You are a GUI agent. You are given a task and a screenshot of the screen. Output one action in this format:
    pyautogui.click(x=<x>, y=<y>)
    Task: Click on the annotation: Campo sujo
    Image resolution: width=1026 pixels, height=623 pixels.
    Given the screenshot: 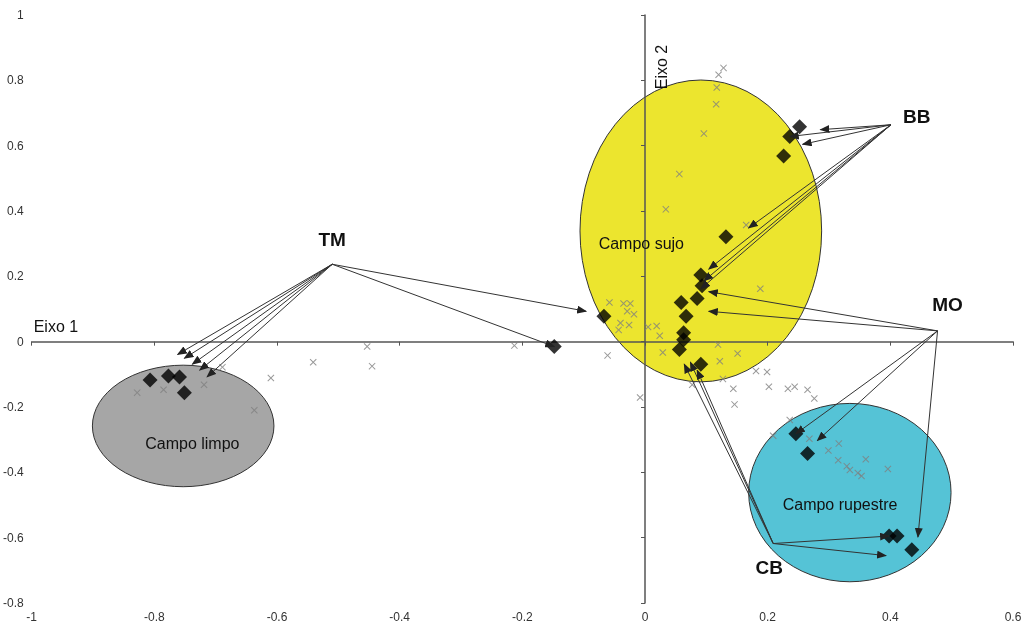 What is the action you would take?
    pyautogui.click(x=641, y=243)
    